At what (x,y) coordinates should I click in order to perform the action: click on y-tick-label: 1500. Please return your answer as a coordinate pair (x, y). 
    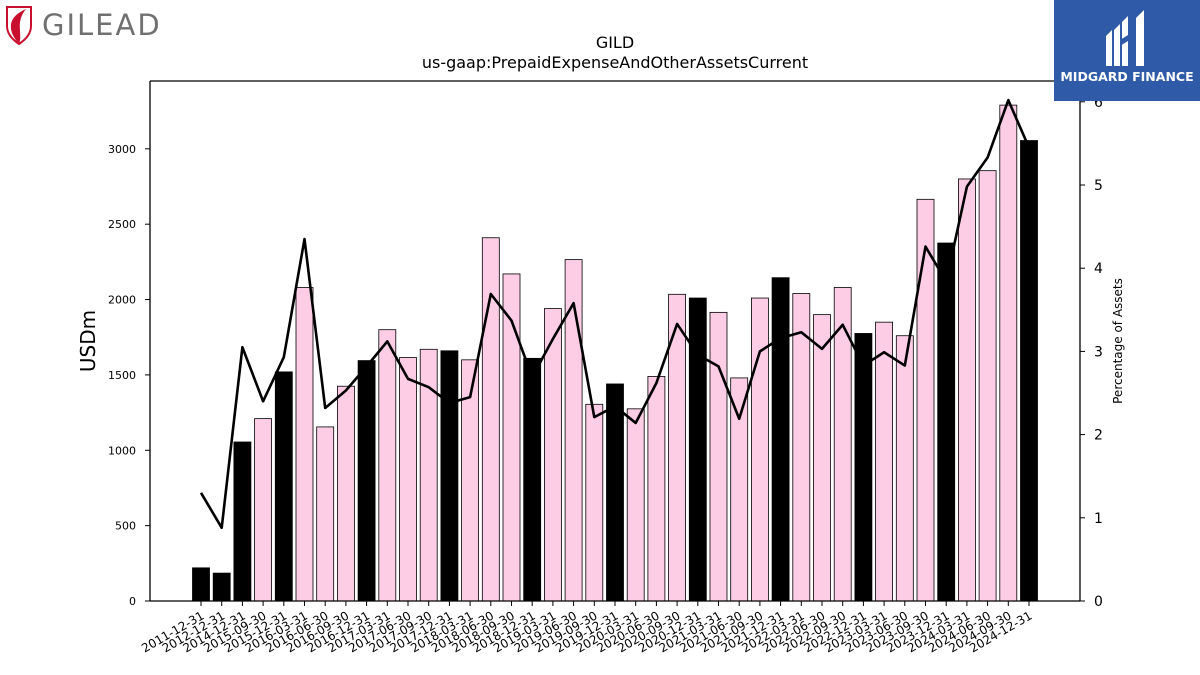
    Looking at the image, I should click on (122, 375).